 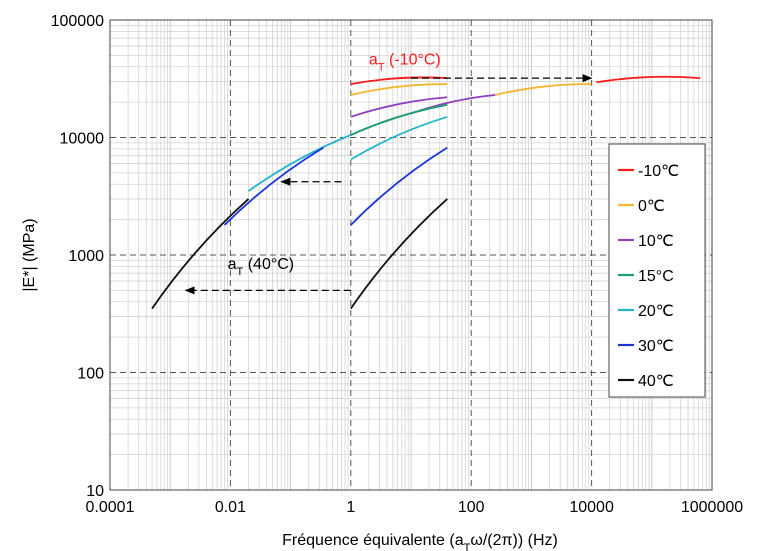 What do you see at coordinates (420, 541) in the screenshot?
I see `x-axis-title: Fréquence équivalente (aTω/(2π)) (Hz)` at bounding box center [420, 541].